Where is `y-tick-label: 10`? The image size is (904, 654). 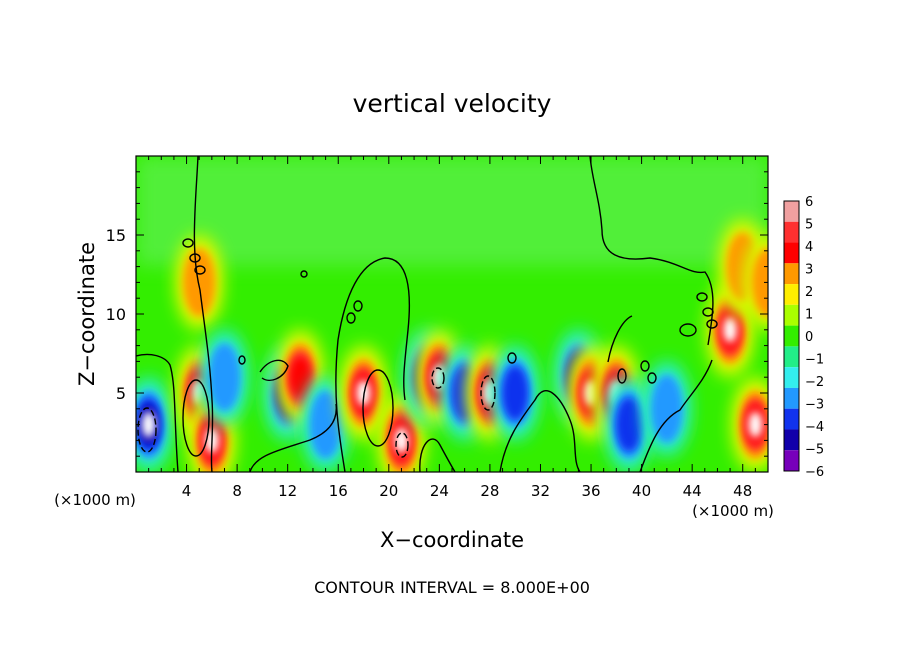
y-tick-label: 10 is located at coordinates (116, 314).